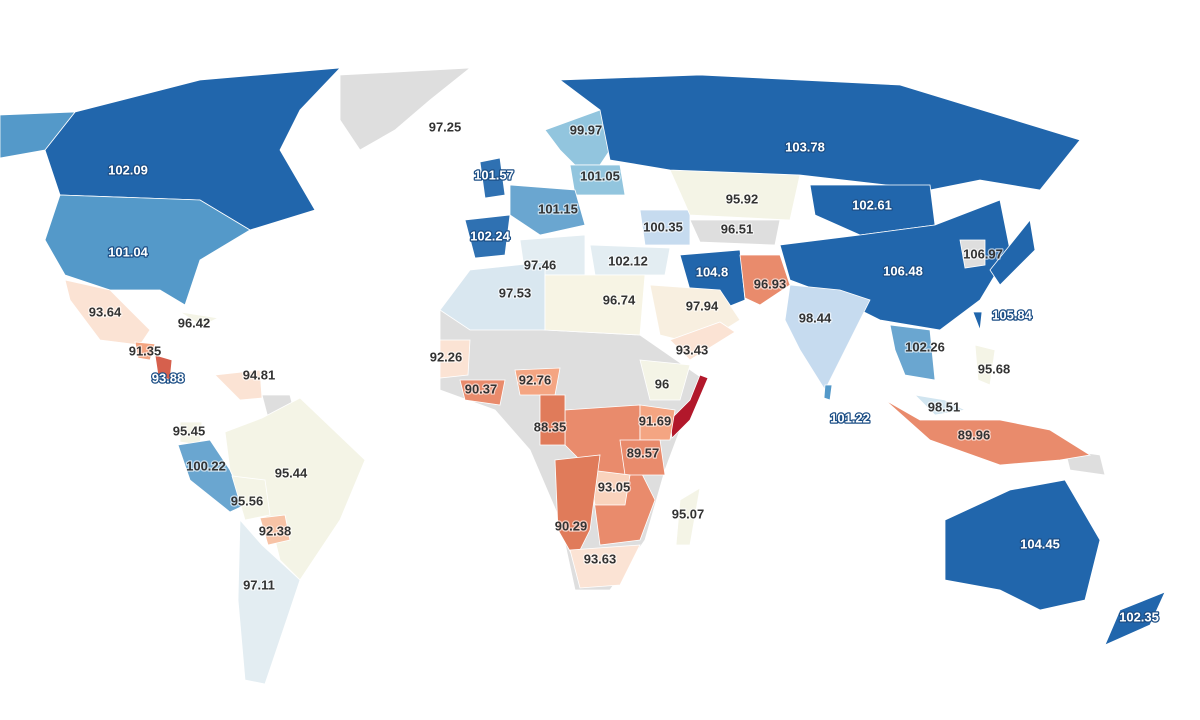  What do you see at coordinates (600, 558) in the screenshot?
I see `value-label: 93.63` at bounding box center [600, 558].